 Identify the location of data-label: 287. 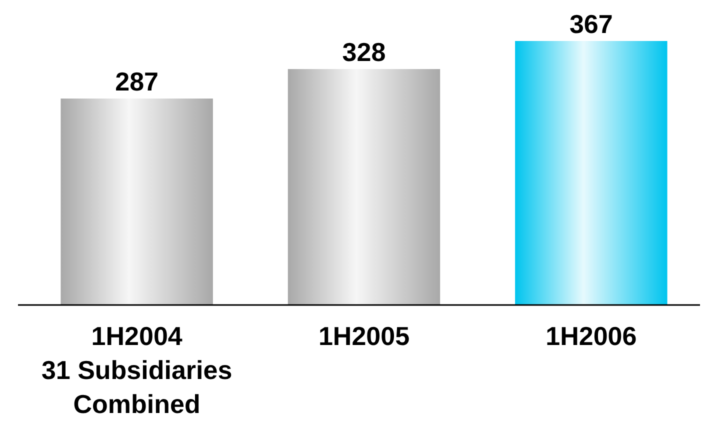
(137, 81).